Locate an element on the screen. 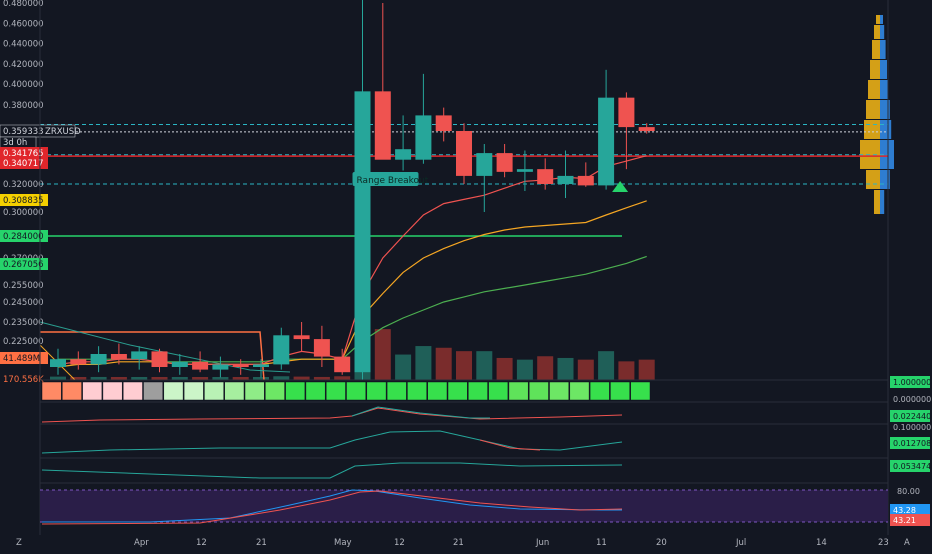  time-axis-label: Jul is located at coordinates (740, 543).